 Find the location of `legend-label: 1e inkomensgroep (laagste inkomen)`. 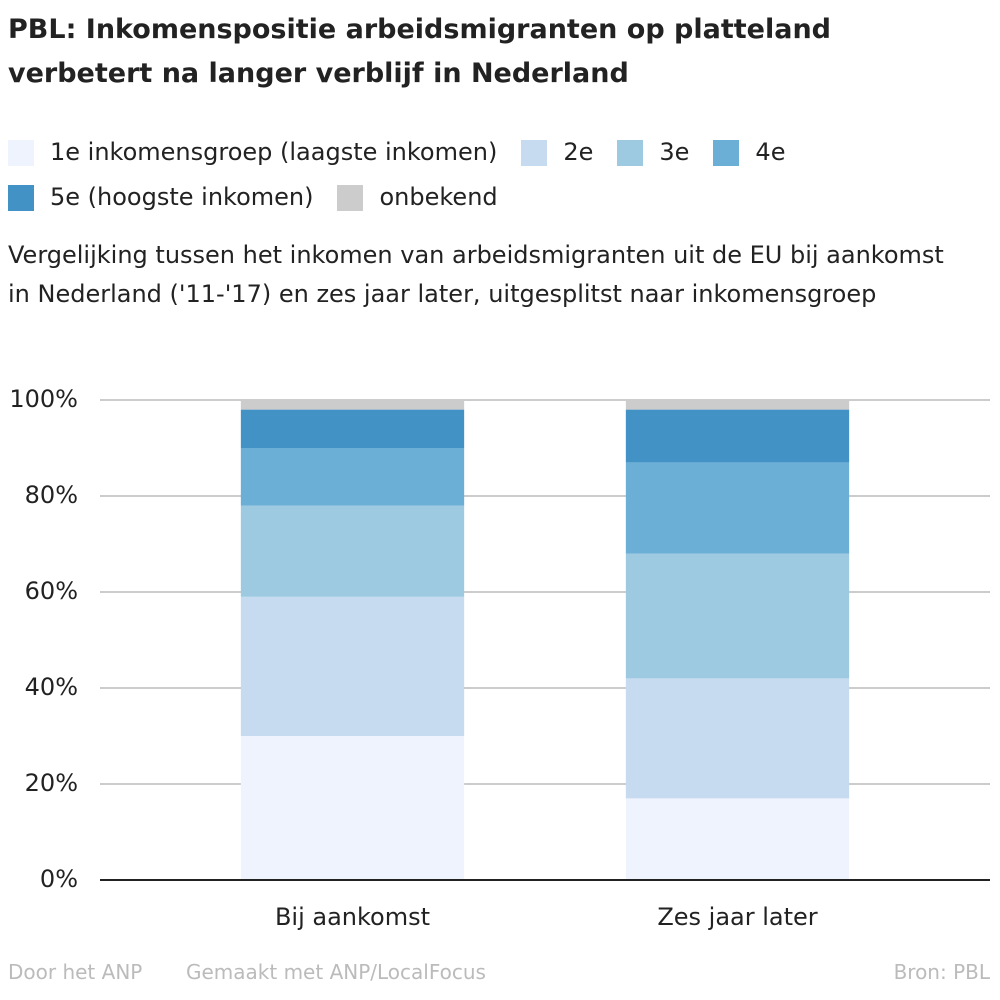

legend-label: 1e inkomensgroep (laagste inkomen) is located at coordinates (274, 152).